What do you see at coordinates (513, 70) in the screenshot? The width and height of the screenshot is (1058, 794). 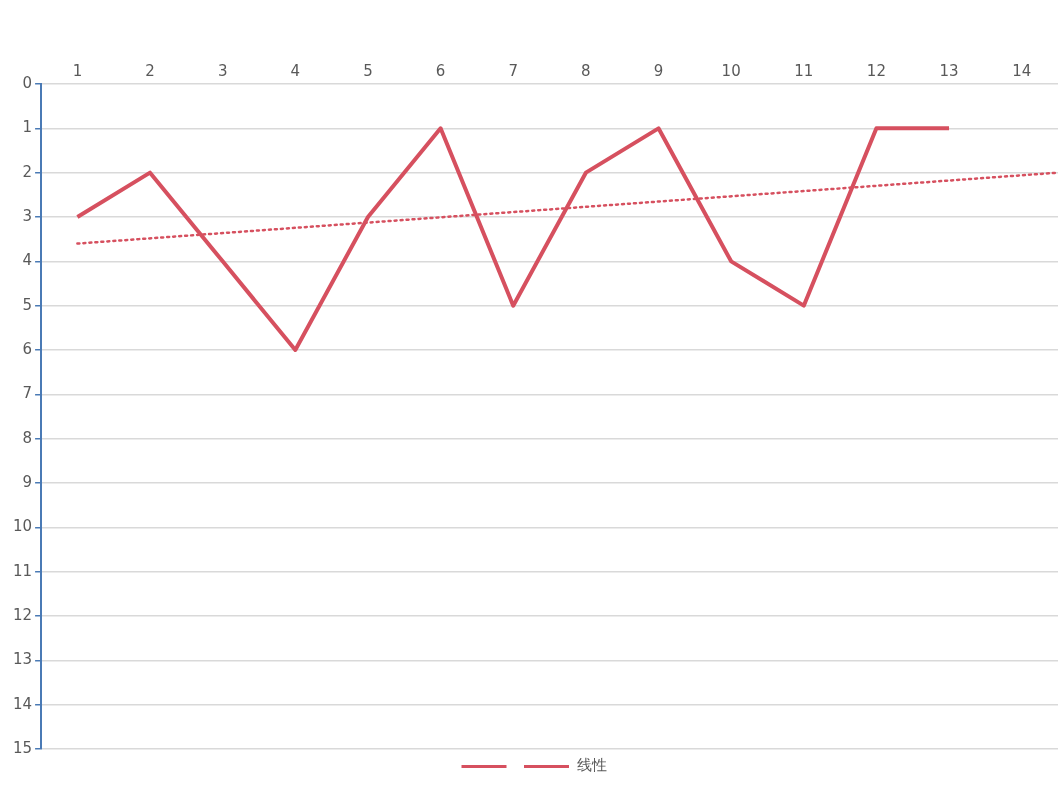 I see `x-tick-label: 7` at bounding box center [513, 70].